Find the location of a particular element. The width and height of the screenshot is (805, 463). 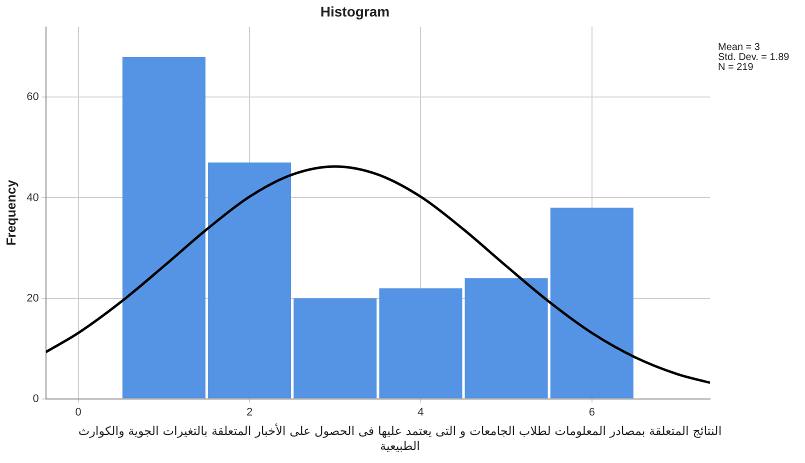

y-tick-label: 60 is located at coordinates (32, 97).